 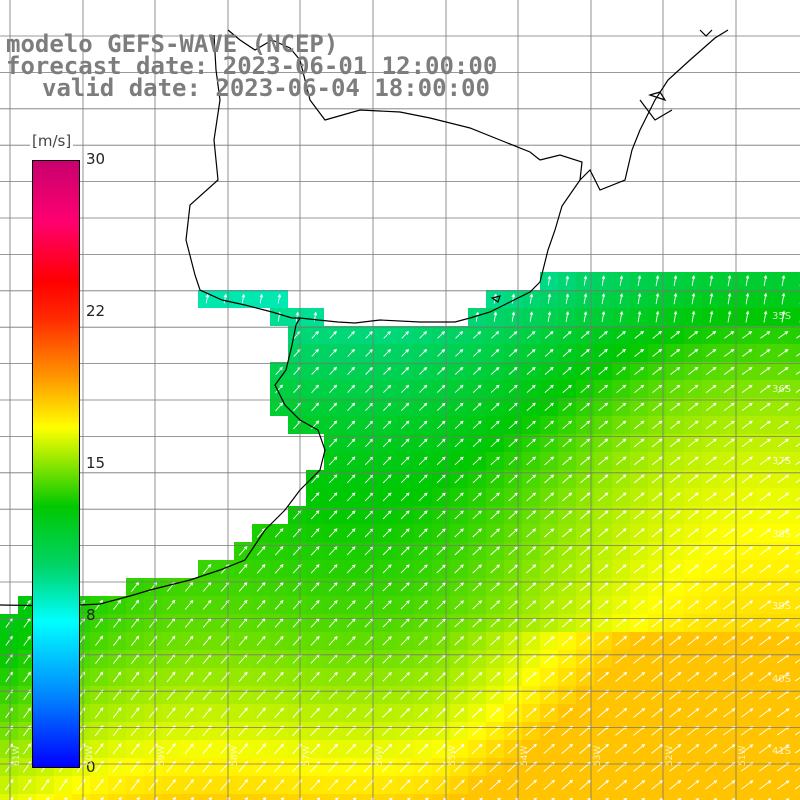 I want to click on lon-label: 55W, so click(x=453, y=755).